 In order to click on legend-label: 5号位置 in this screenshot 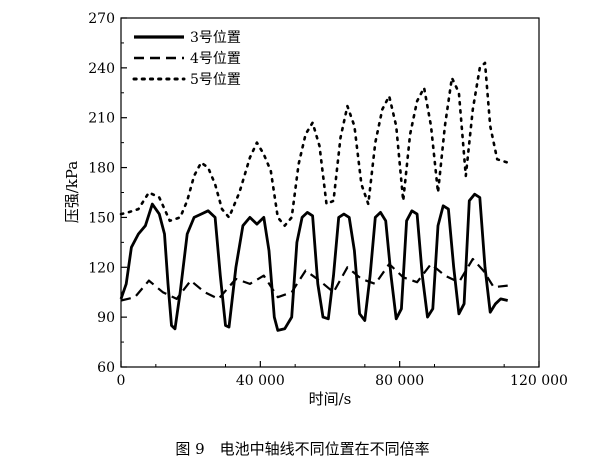, I will do `click(215, 80)`.